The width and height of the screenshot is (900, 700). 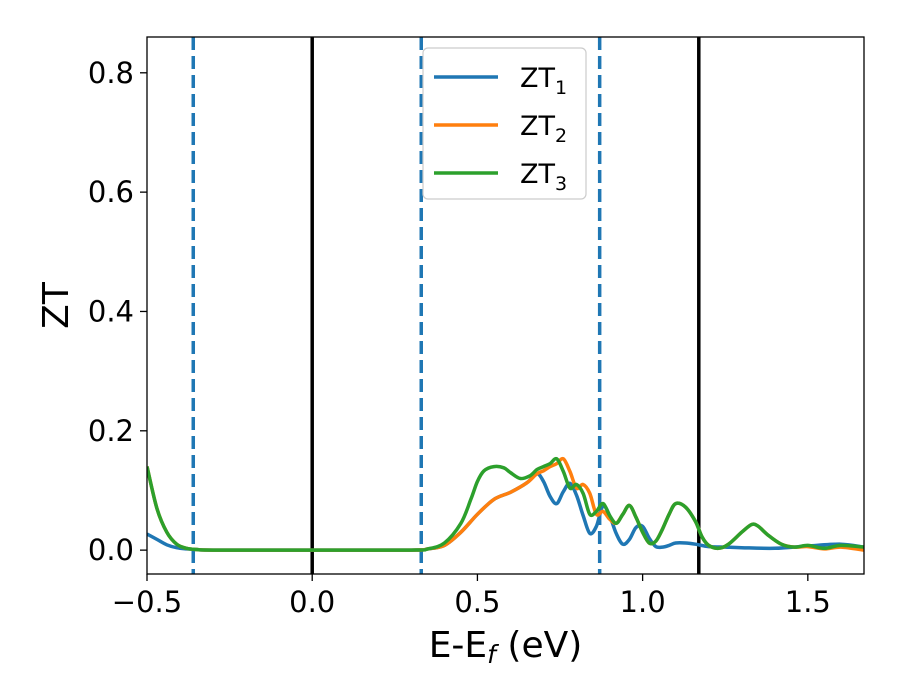 I want to click on legend-label-3: ZT3, so click(x=543, y=177).